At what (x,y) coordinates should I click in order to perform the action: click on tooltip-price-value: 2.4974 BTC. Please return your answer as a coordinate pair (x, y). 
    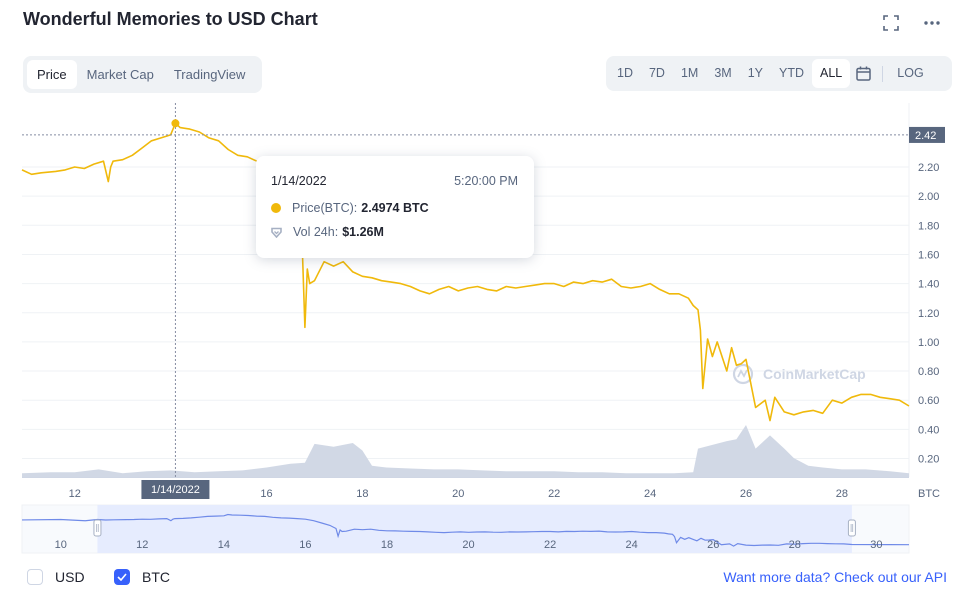
    Looking at the image, I should click on (395, 208).